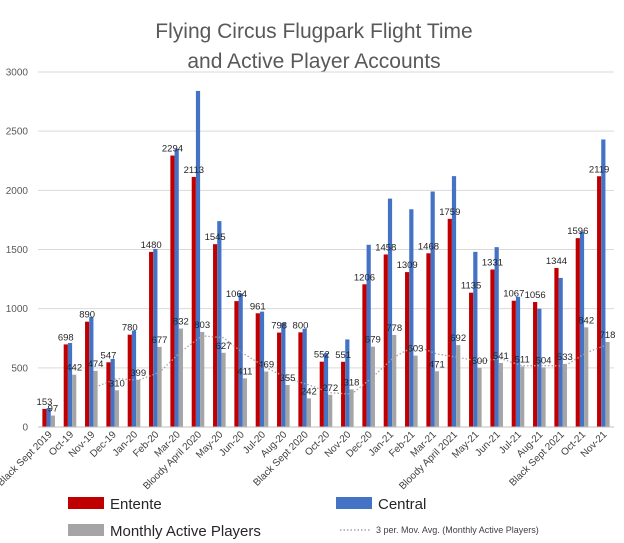 This screenshot has height=543, width=624. Describe the element at coordinates (394, 328) in the screenshot. I see `data-label-monthly-active-players: 778` at that location.